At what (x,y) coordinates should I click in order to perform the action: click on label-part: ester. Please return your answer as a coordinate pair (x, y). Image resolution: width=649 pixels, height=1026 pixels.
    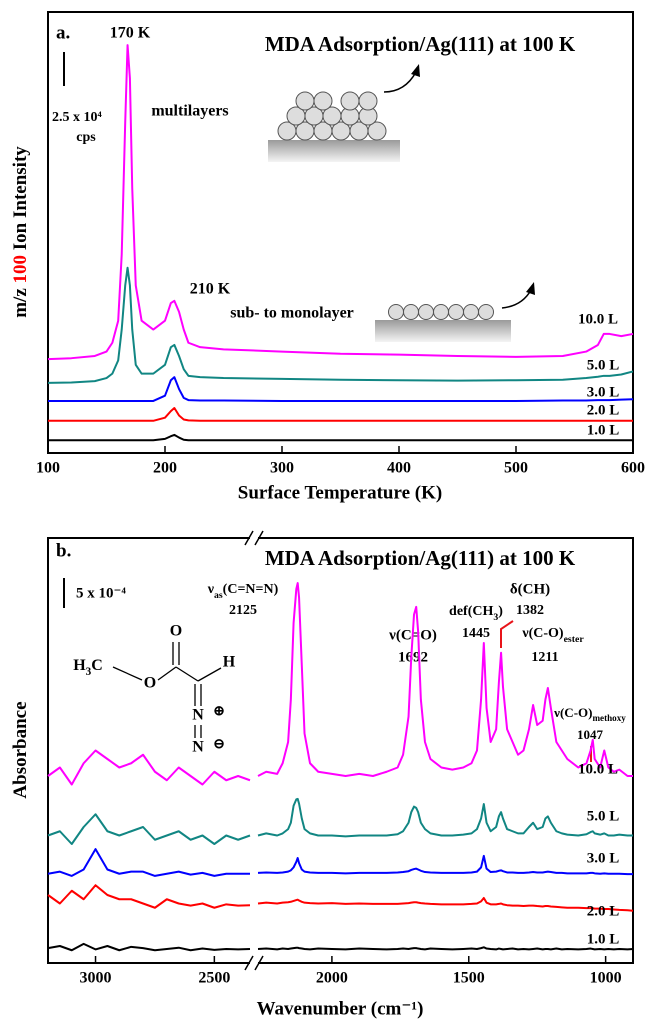
    Looking at the image, I should click on (574, 639).